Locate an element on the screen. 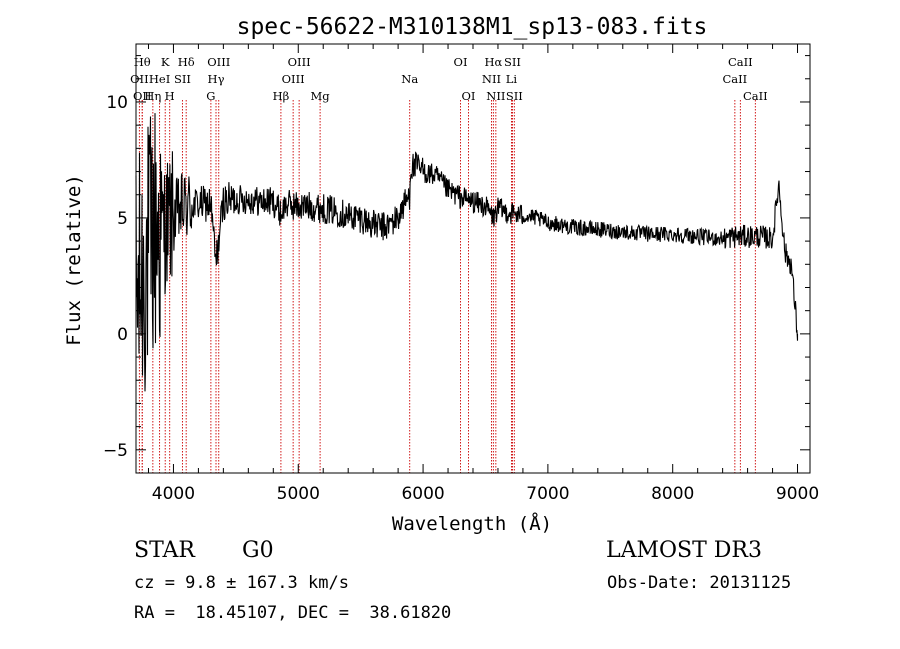 The image size is (900, 649). survey-name: LAMOST DR3 is located at coordinates (684, 550).